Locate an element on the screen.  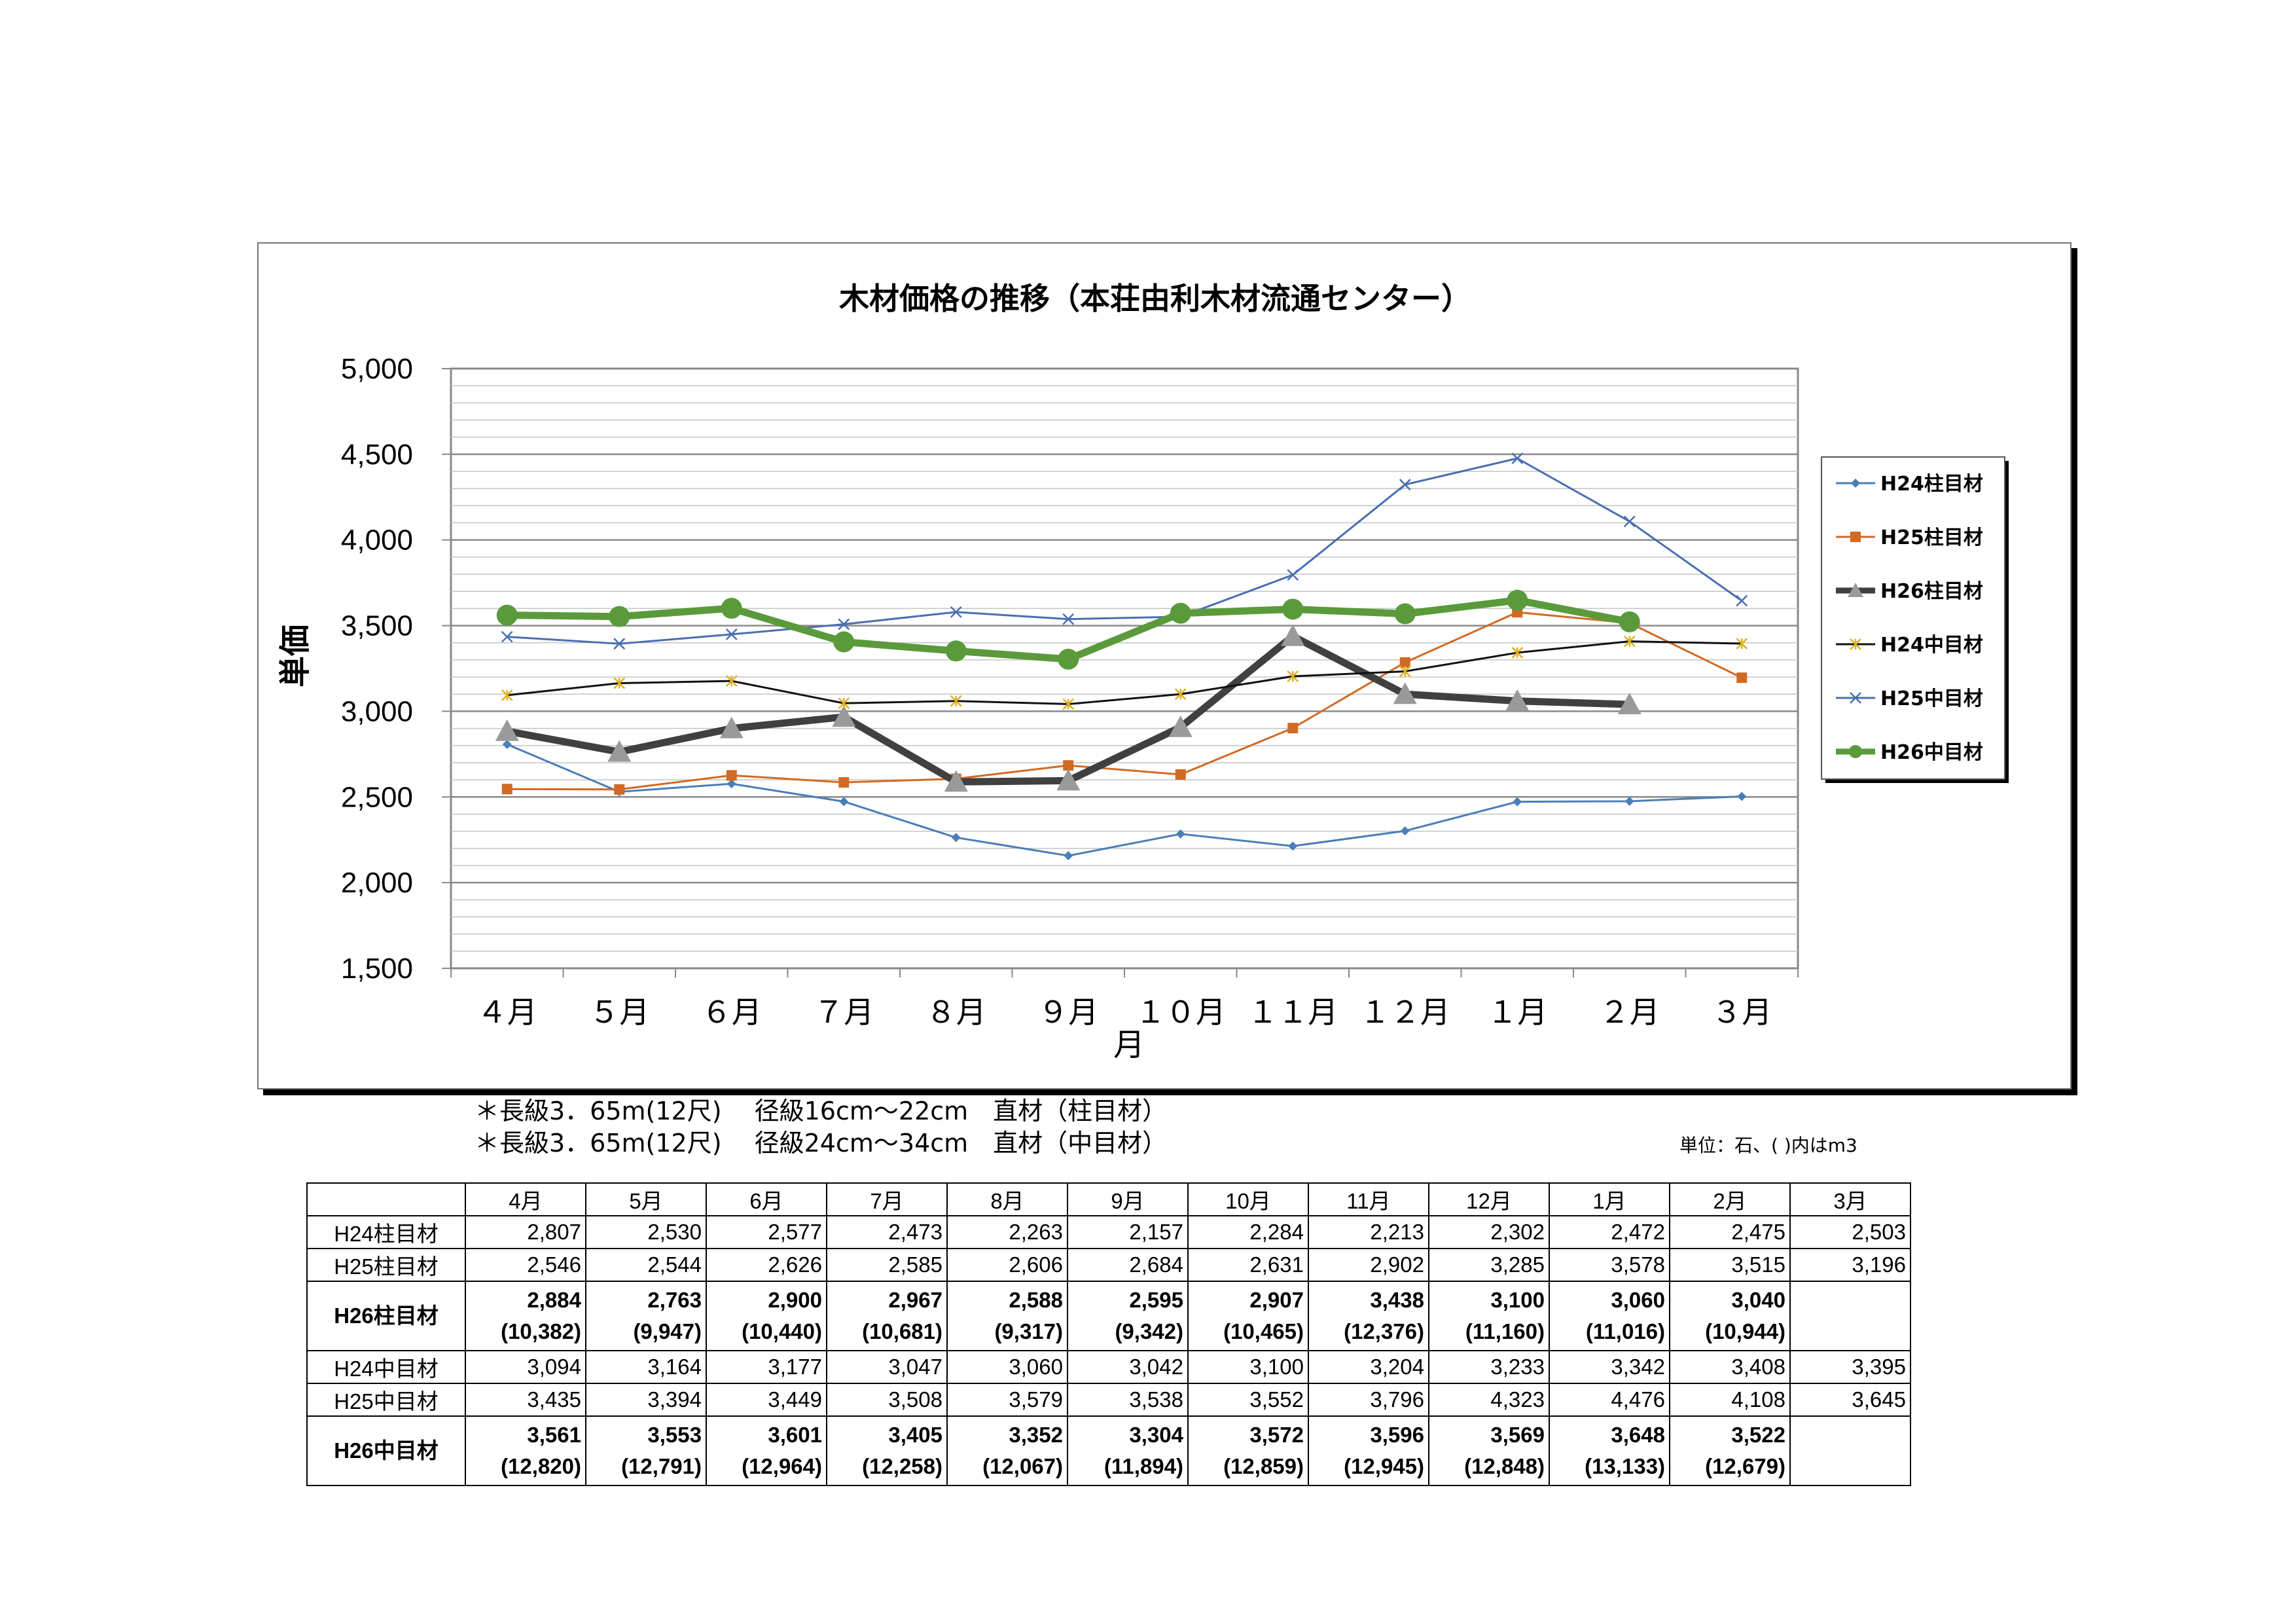
legend-item: H24中目材 is located at coordinates (1909, 645).